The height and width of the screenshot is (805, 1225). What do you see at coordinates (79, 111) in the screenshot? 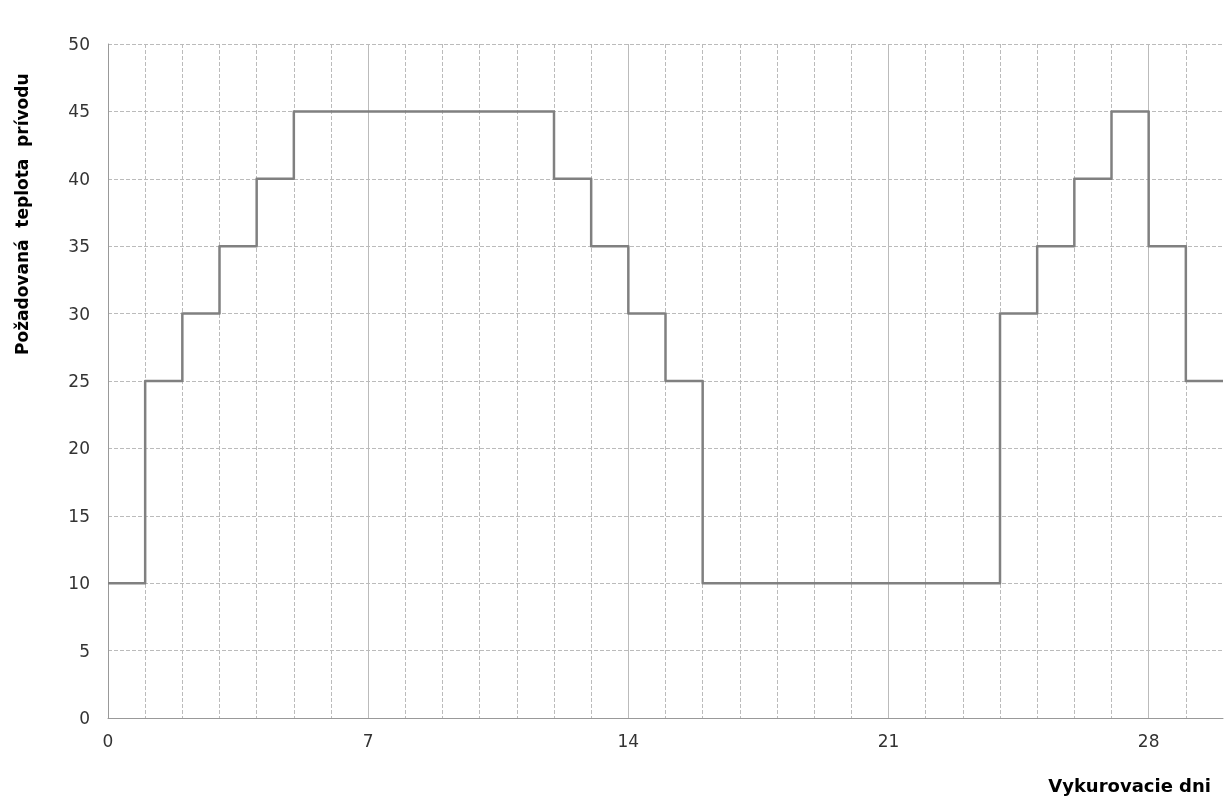
I see `y-tick-label: 45` at bounding box center [79, 111].